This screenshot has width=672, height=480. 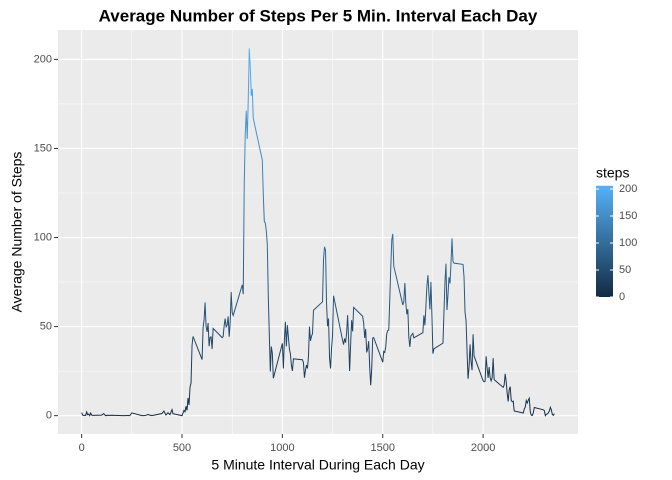 What do you see at coordinates (625, 270) in the screenshot?
I see `legend-label: 50` at bounding box center [625, 270].